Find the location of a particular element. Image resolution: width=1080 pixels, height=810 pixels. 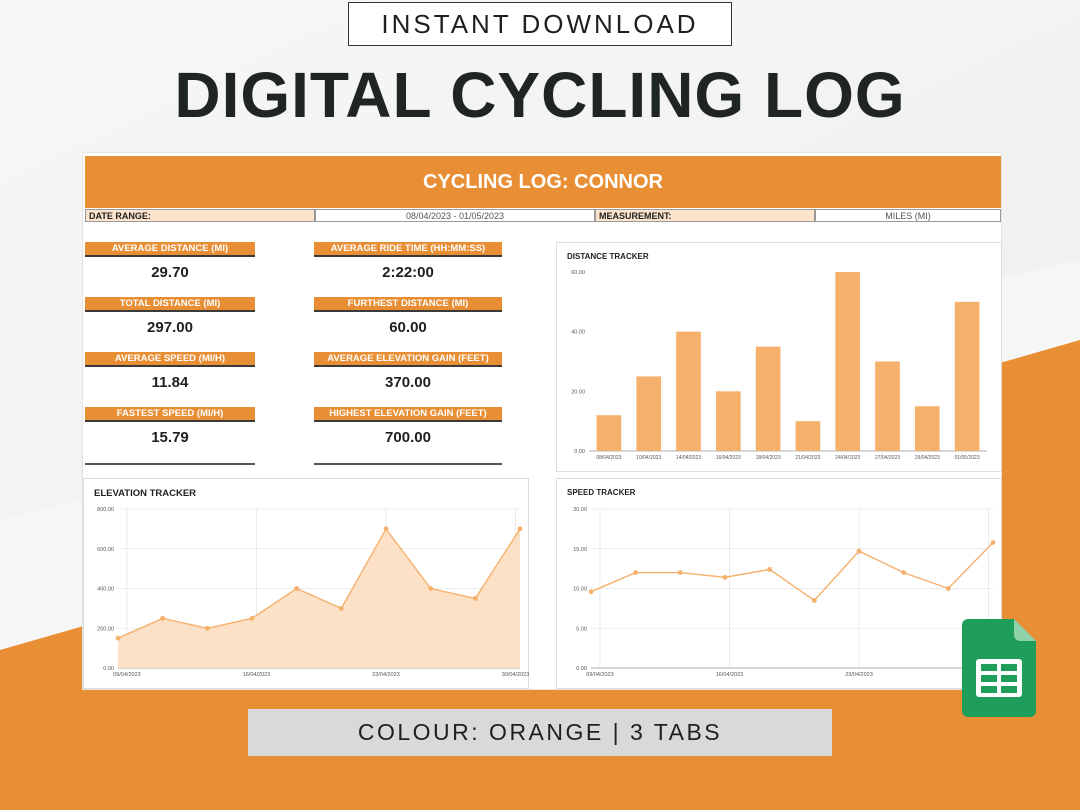

x-tick-label: 01/05/2023 is located at coordinates (967, 458).